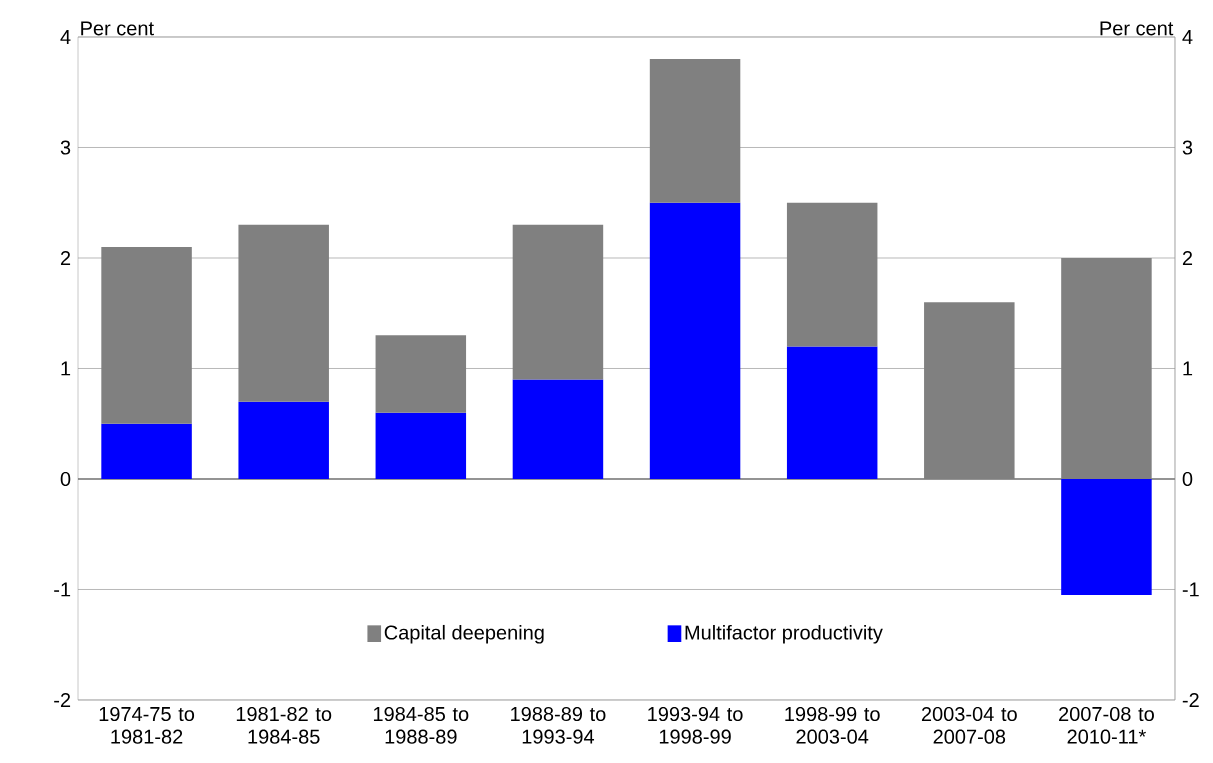 The height and width of the screenshot is (763, 1213). Describe the element at coordinates (65, 479) in the screenshot. I see `y-tick-label: 0` at that location.